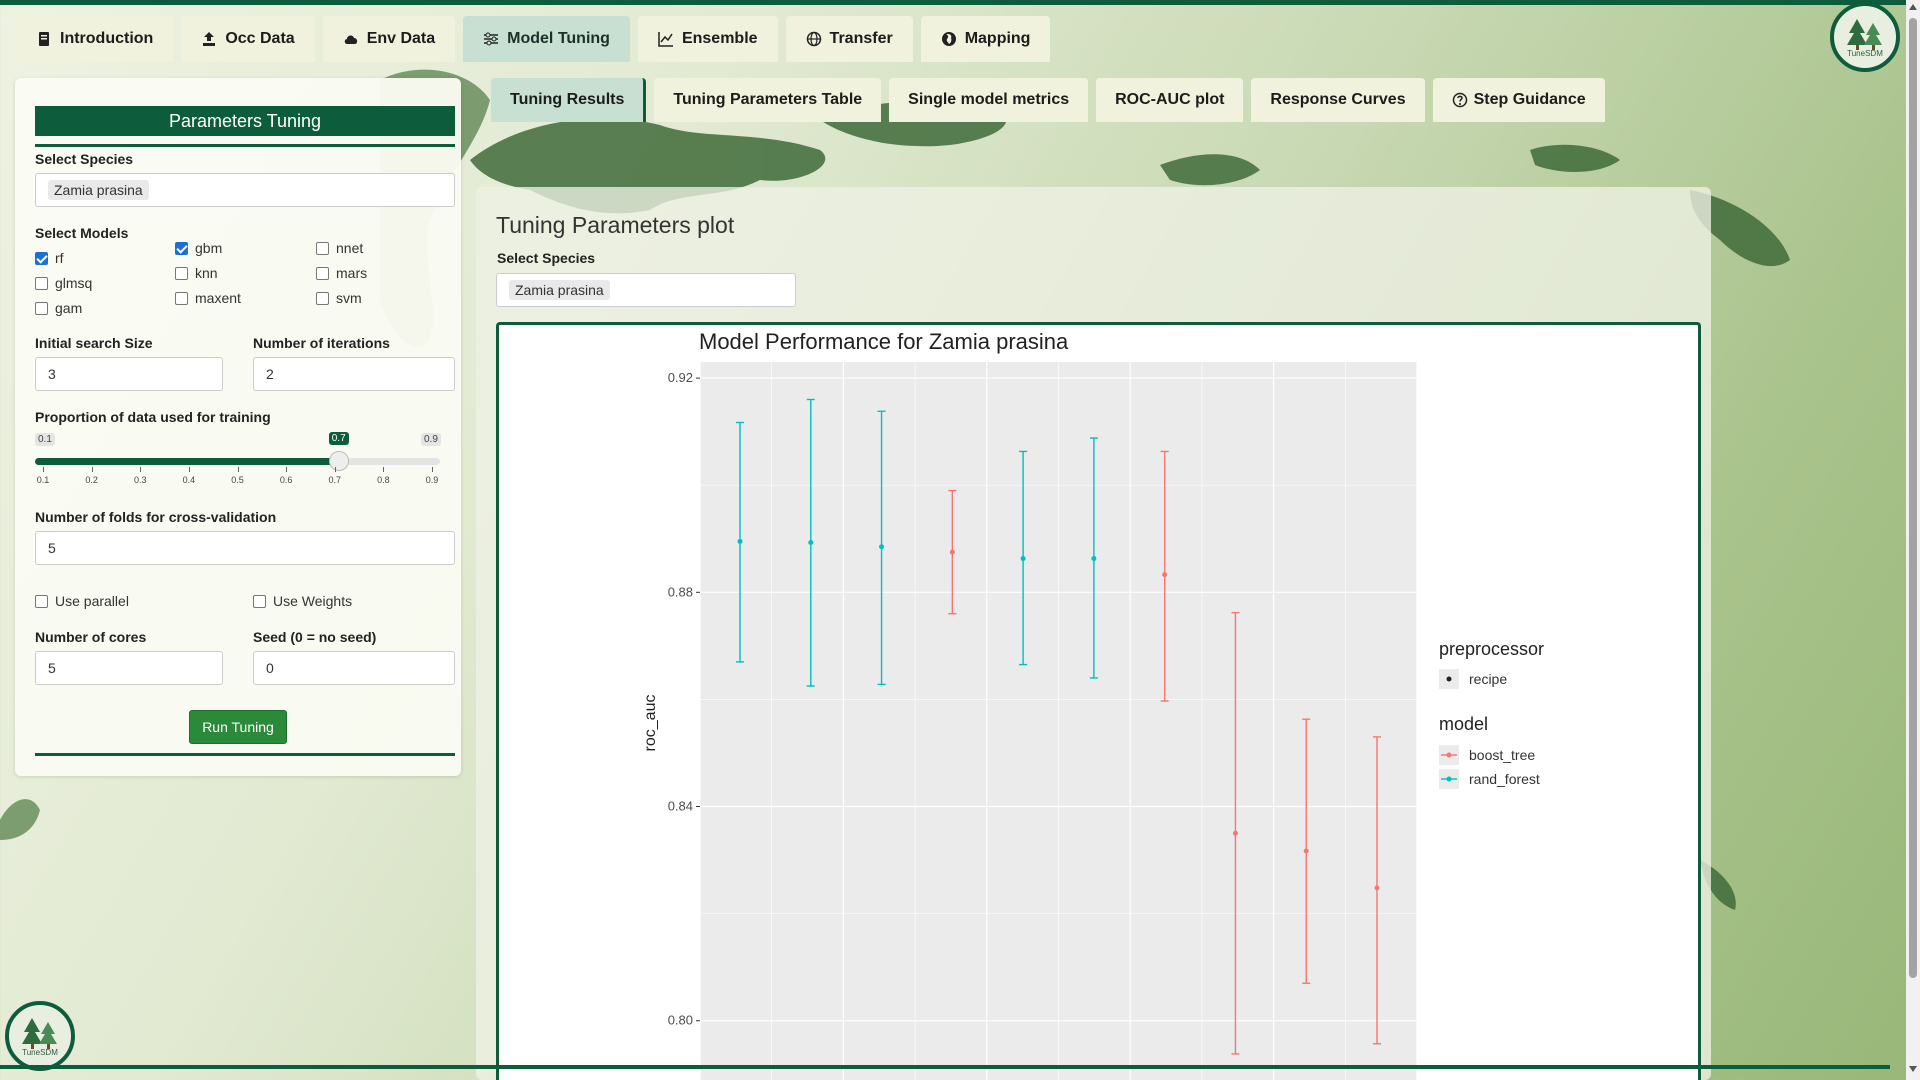 The height and width of the screenshot is (1080, 1920). Describe the element at coordinates (849, 39) in the screenshot. I see `tab-transfer: Transfer` at that location.